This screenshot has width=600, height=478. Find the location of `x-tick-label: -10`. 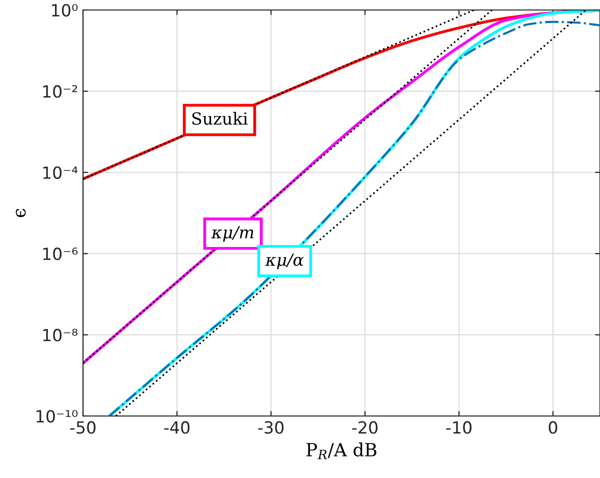

x-tick-label: -10 is located at coordinates (459, 427).